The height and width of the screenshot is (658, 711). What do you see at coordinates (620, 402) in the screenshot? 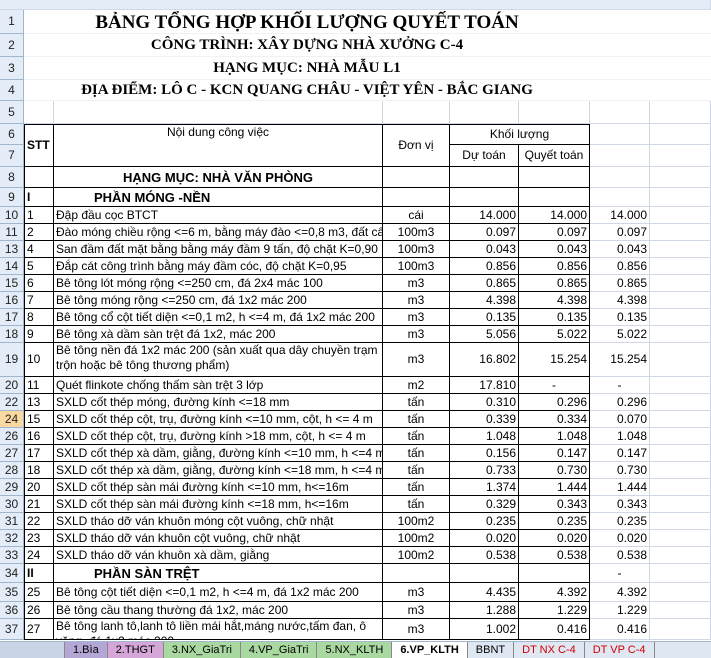
I see `cell: 0.296` at bounding box center [620, 402].